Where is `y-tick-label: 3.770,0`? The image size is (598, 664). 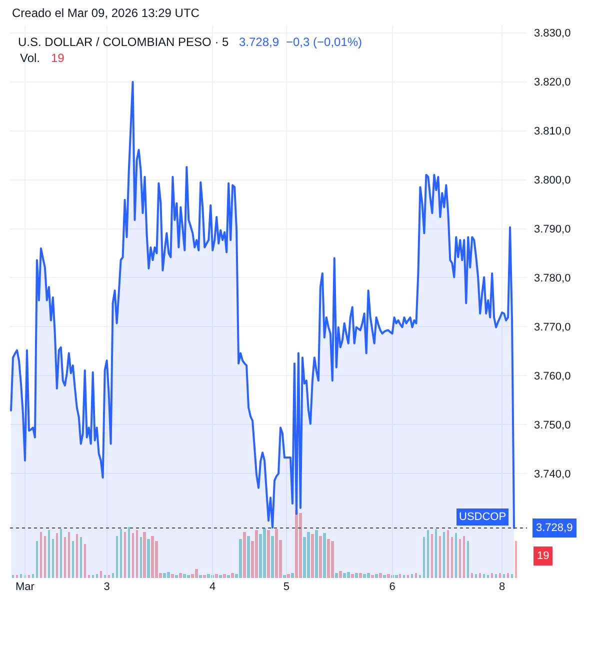 y-tick-label: 3.770,0 is located at coordinates (552, 328).